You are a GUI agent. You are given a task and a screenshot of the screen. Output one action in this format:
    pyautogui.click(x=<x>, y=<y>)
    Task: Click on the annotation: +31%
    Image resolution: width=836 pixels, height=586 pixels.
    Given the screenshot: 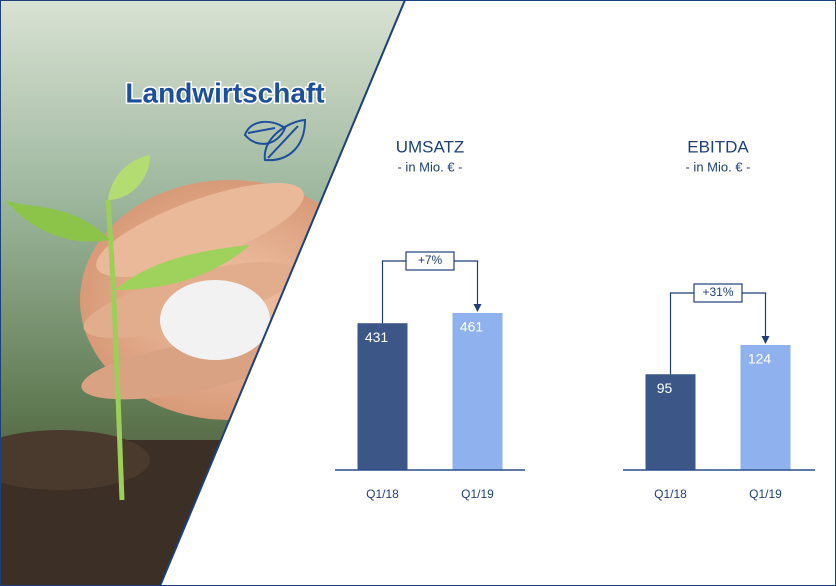 What is the action you would take?
    pyautogui.click(x=717, y=292)
    